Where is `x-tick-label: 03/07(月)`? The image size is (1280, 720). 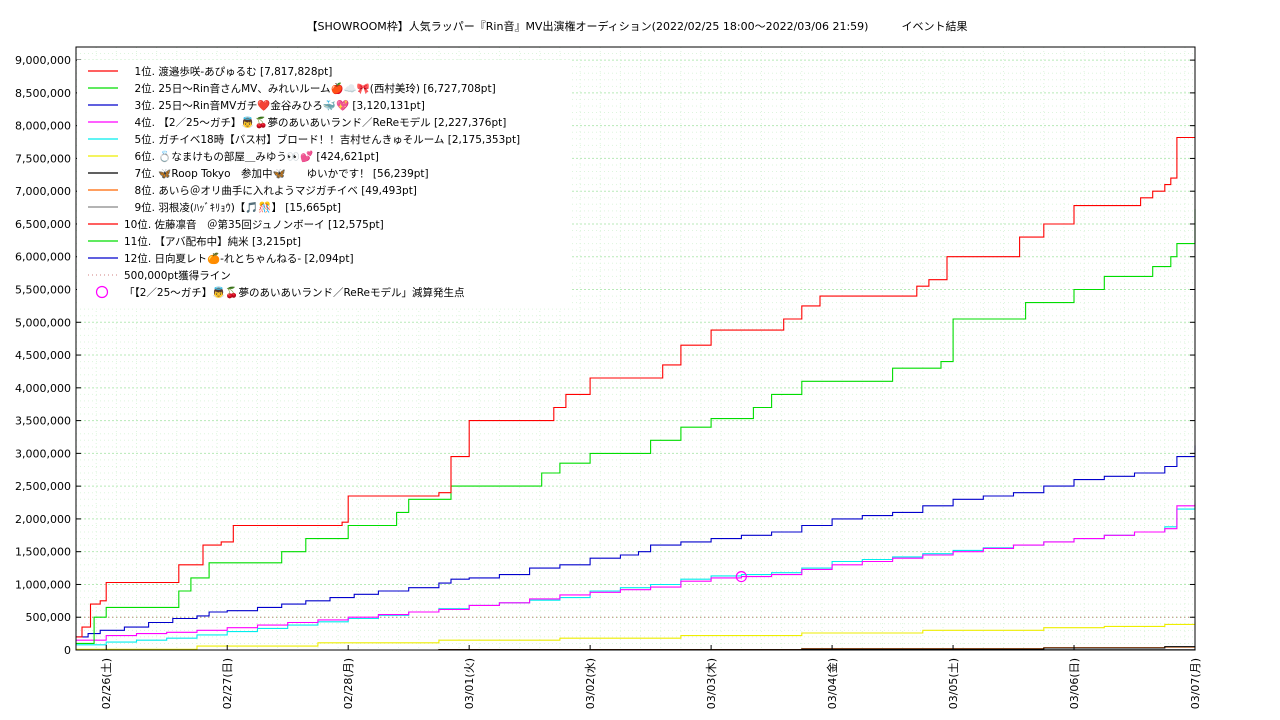
x-tick-label: 03/07(月) is located at coordinates (1195, 683).